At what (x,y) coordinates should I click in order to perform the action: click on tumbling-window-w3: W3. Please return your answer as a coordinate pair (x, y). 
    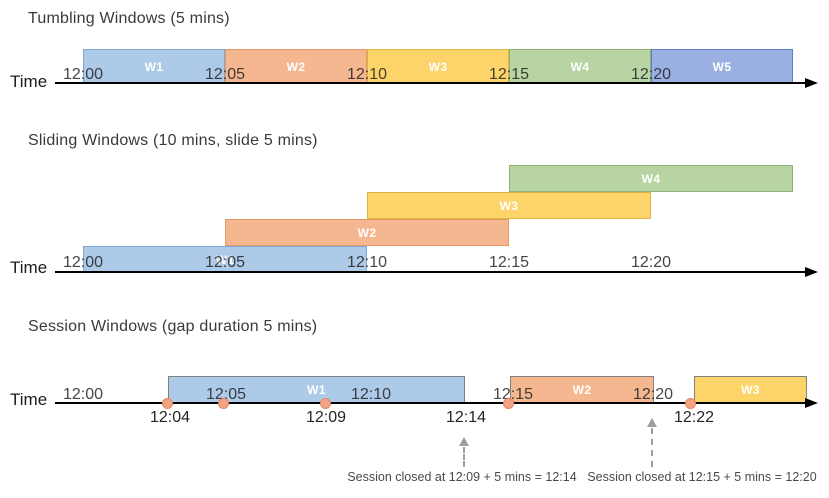
    Looking at the image, I should click on (438, 66).